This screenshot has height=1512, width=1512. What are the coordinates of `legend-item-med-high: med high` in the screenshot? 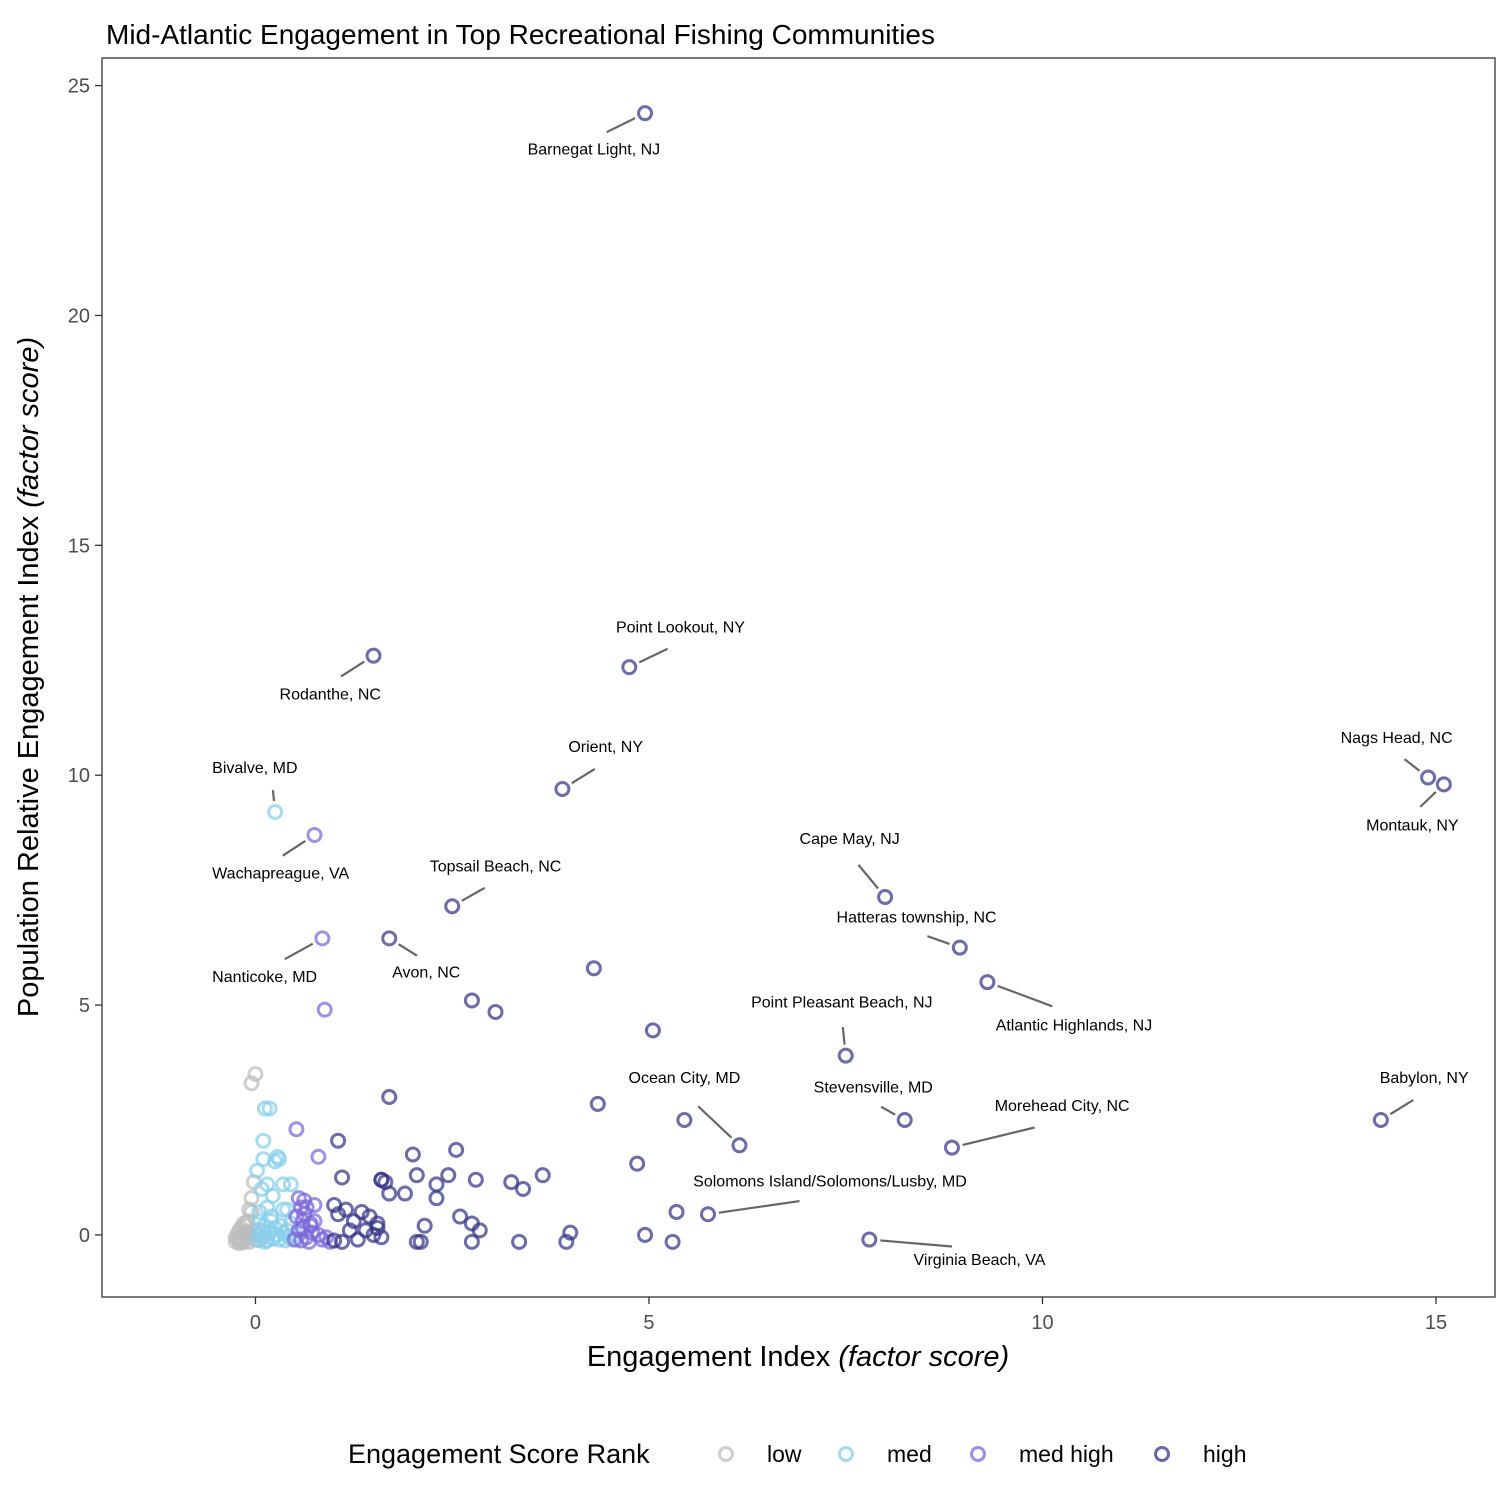 It's located at (1042, 1454).